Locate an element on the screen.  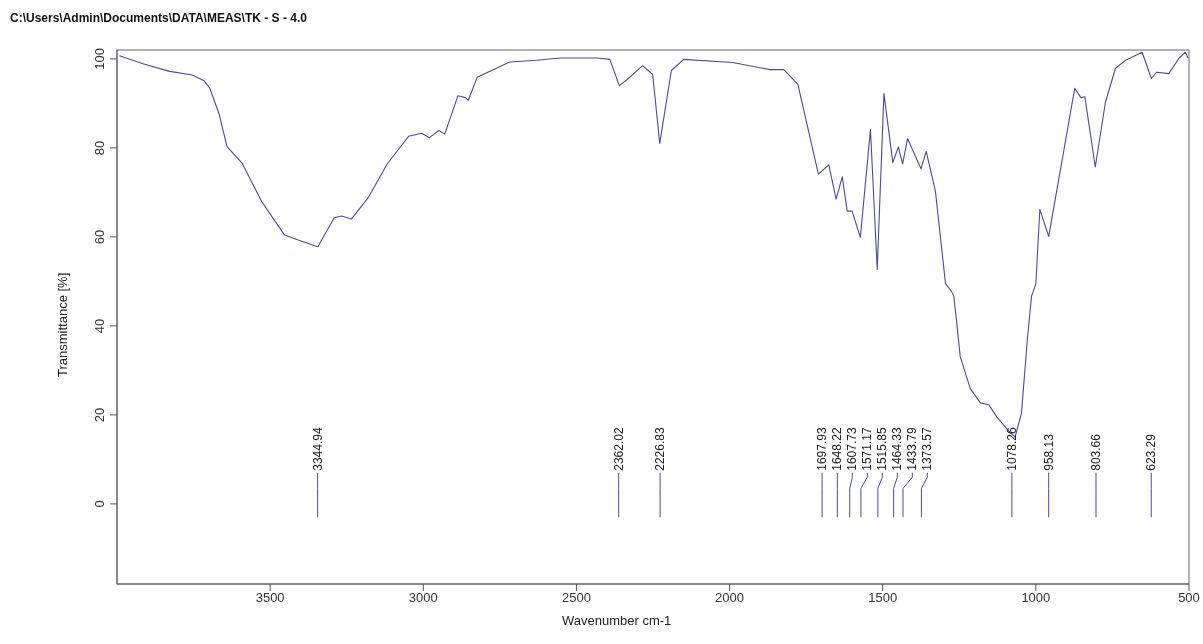
y-tick-label: 20 is located at coordinates (99, 415).